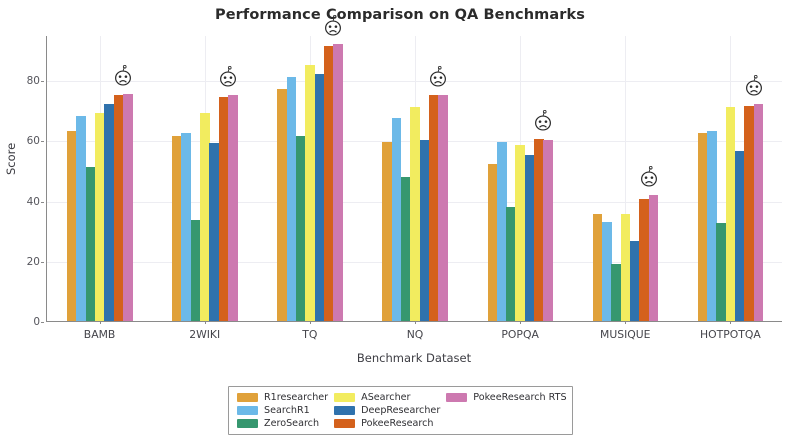 This screenshot has width=800, height=446. I want to click on bar-hotpotqa-pokeeresearch, so click(749, 213).